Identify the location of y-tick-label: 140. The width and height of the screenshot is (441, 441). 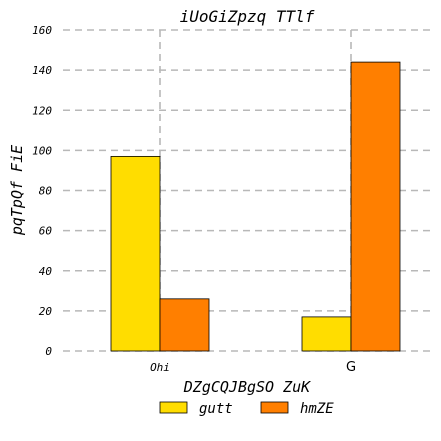
(42, 70).